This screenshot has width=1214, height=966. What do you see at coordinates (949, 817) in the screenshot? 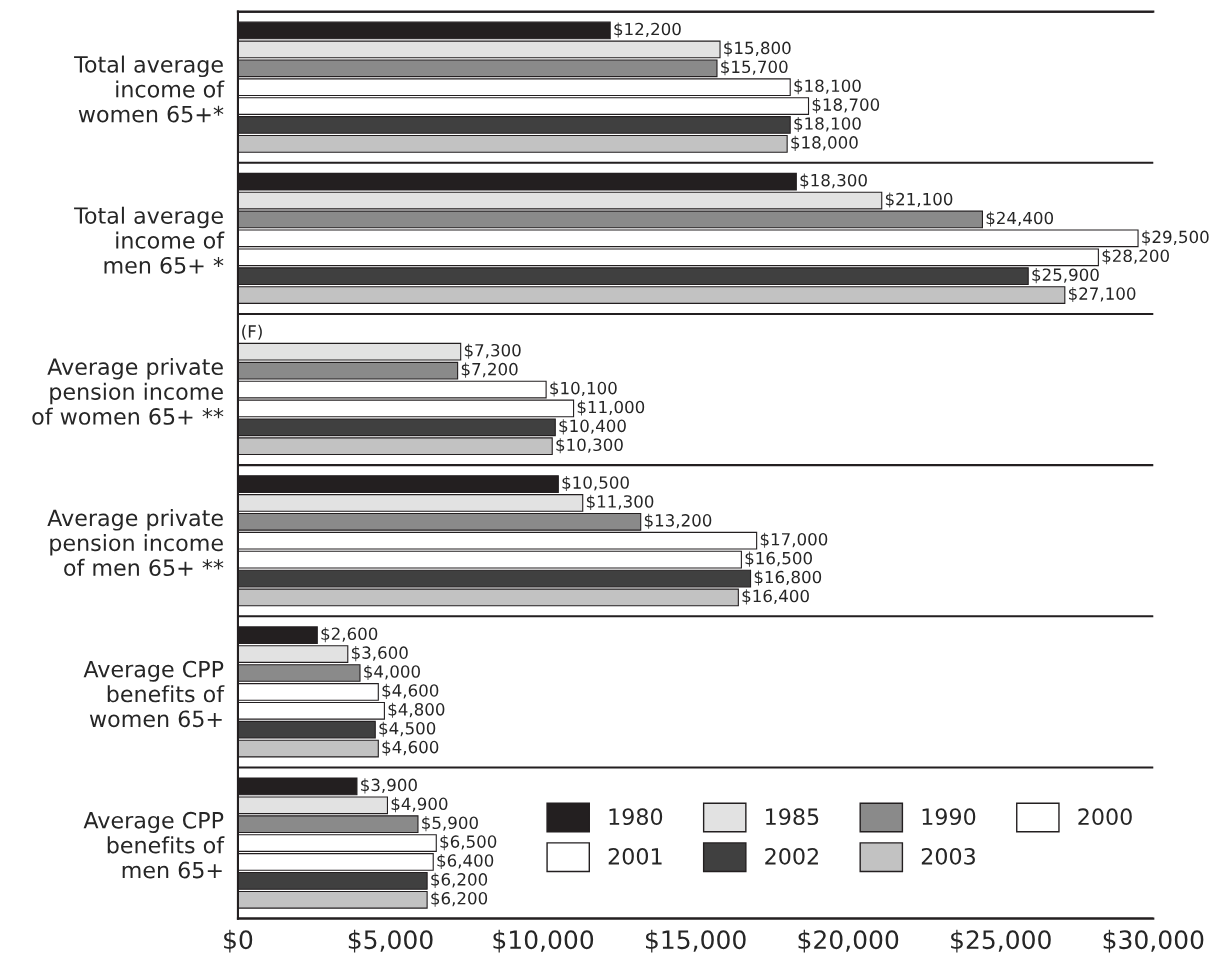
I see `legend-label: 1990` at bounding box center [949, 817].